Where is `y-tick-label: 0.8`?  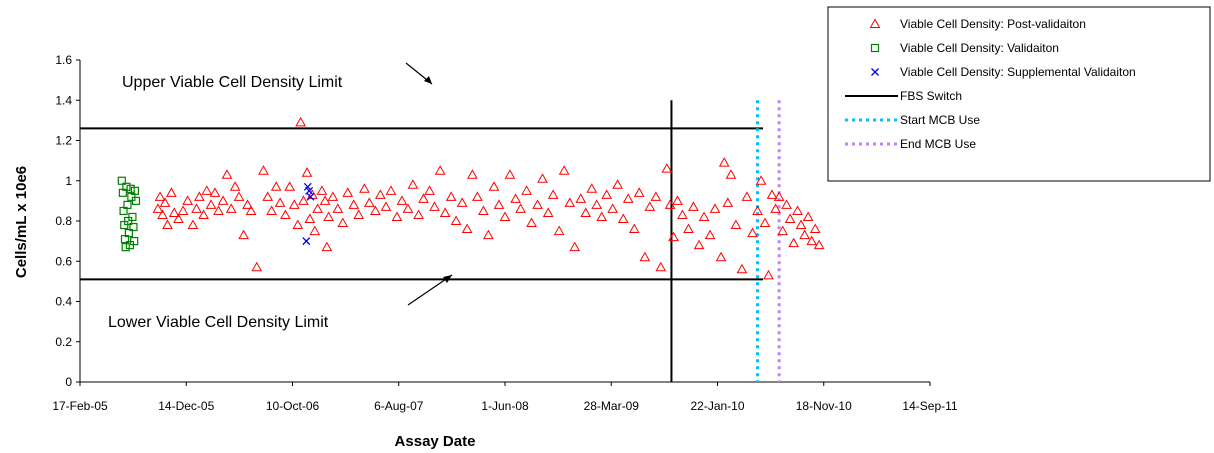
y-tick-label: 0.8 is located at coordinates (63, 221).